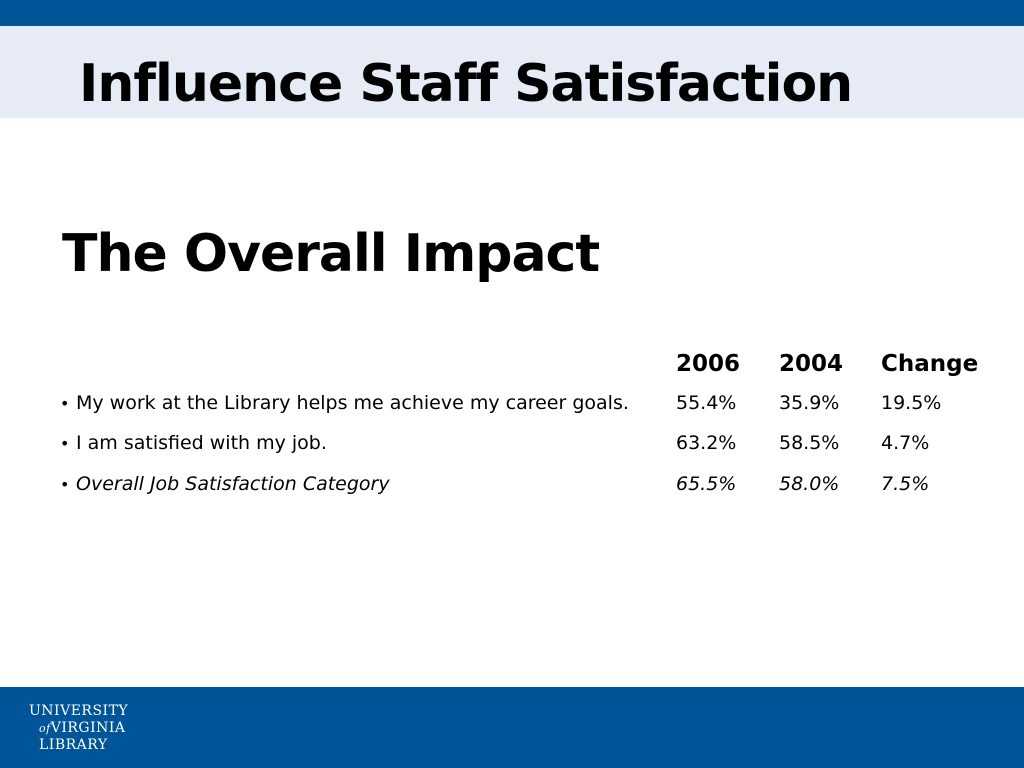 Image resolution: width=1024 pixels, height=768 pixels. Describe the element at coordinates (706, 484) in the screenshot. I see `table-cell-2006: 65.5%` at that location.